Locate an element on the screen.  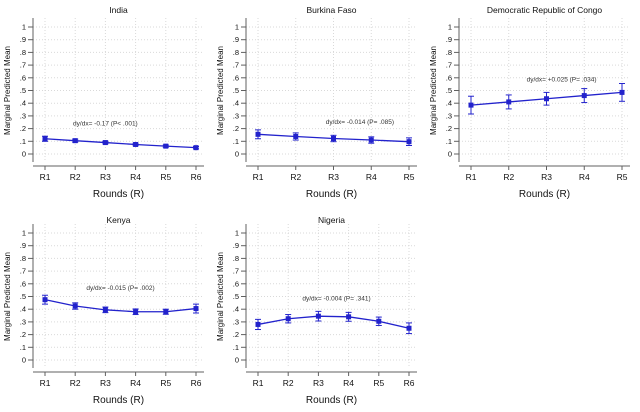
slope-annotation: dy/dx= -0.004 (P= .341) is located at coordinates (336, 298).